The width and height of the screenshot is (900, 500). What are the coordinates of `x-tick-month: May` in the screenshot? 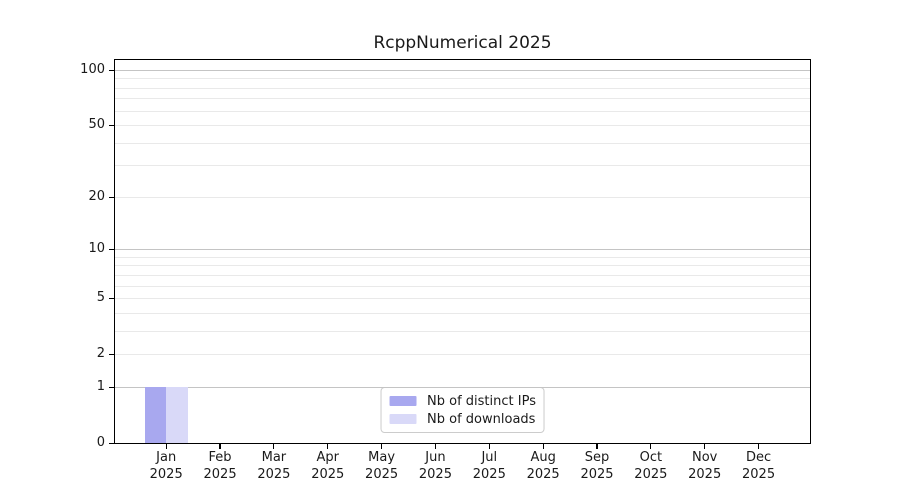 It's located at (382, 457).